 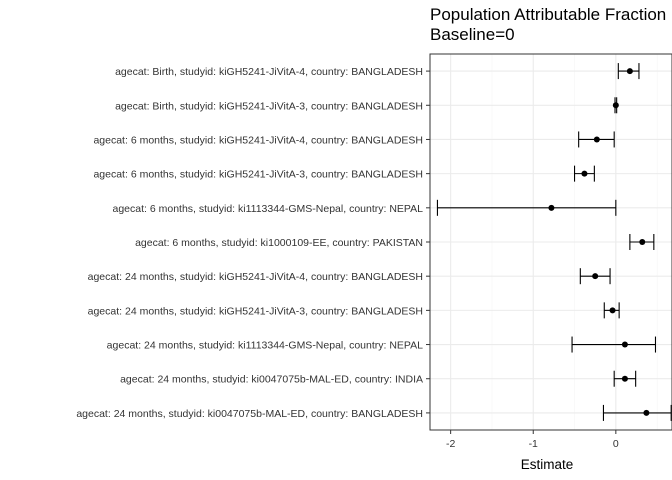 What do you see at coordinates (450, 444) in the screenshot?
I see `x-tick-label: -2` at bounding box center [450, 444].